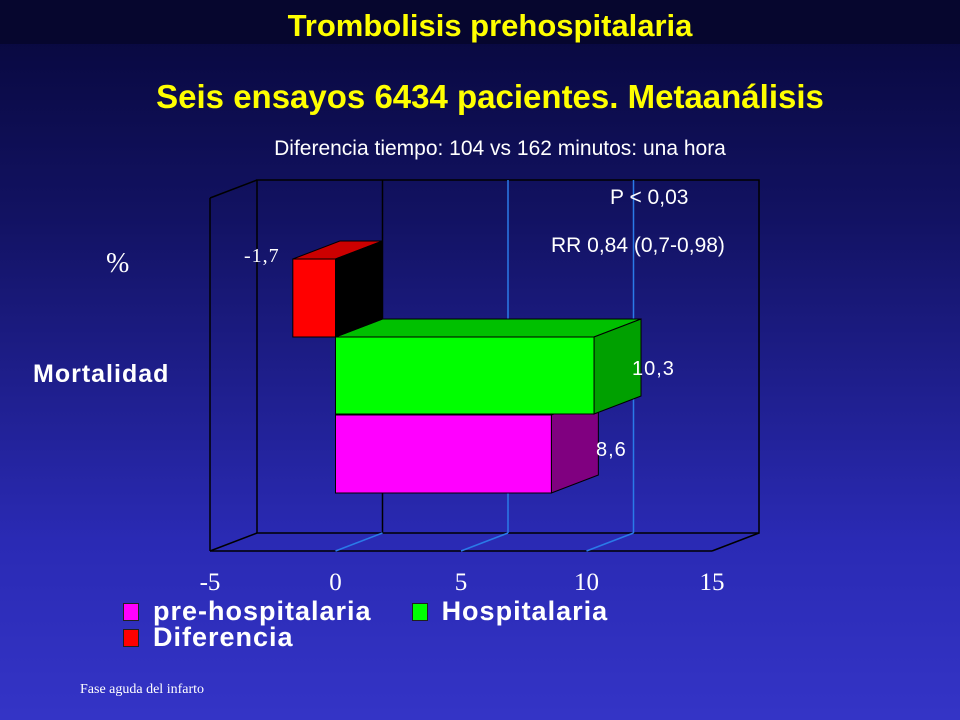  Describe the element at coordinates (443, 454) in the screenshot. I see `bar-pre-hospitalaria` at that location.